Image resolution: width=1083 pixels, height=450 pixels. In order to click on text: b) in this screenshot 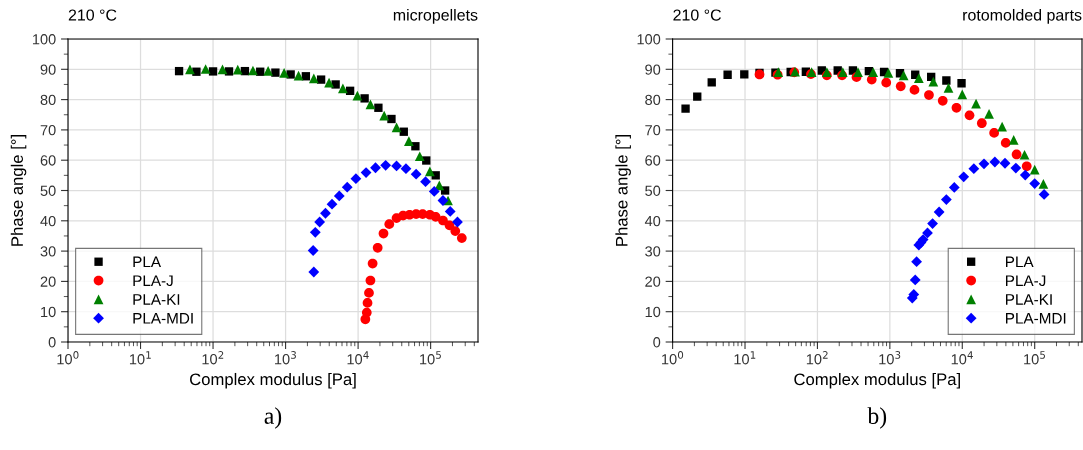, I will do `click(877, 418)`.